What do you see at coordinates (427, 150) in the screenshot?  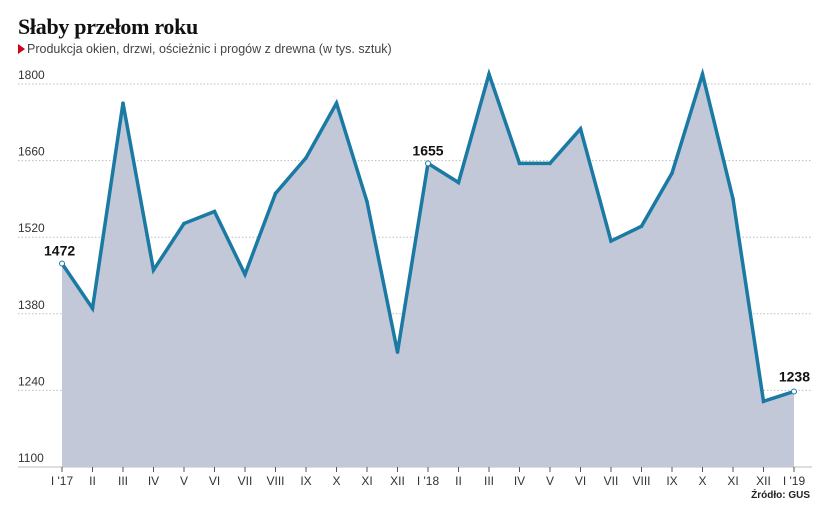 I see `data-label: 1655` at bounding box center [427, 150].